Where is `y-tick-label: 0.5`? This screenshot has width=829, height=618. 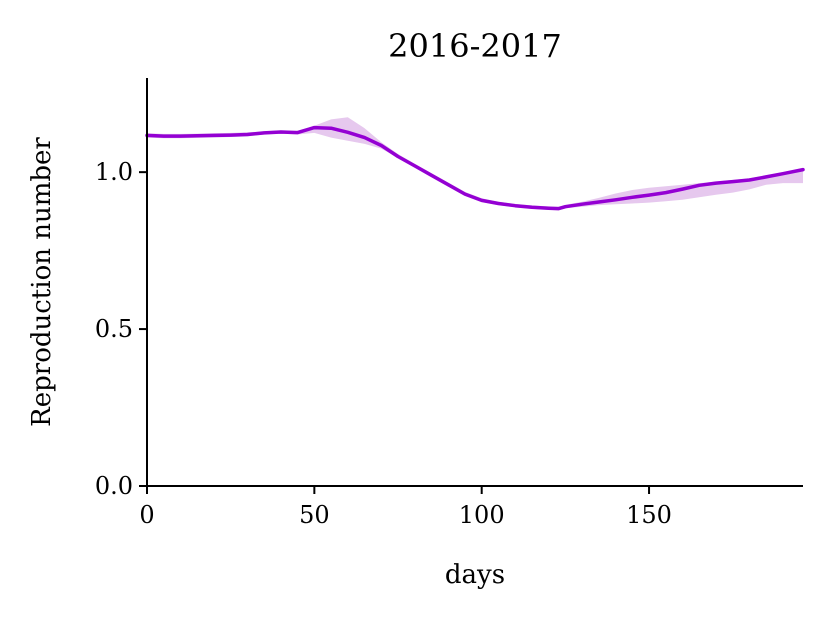 y-tick-label: 0.5 is located at coordinates (114, 329).